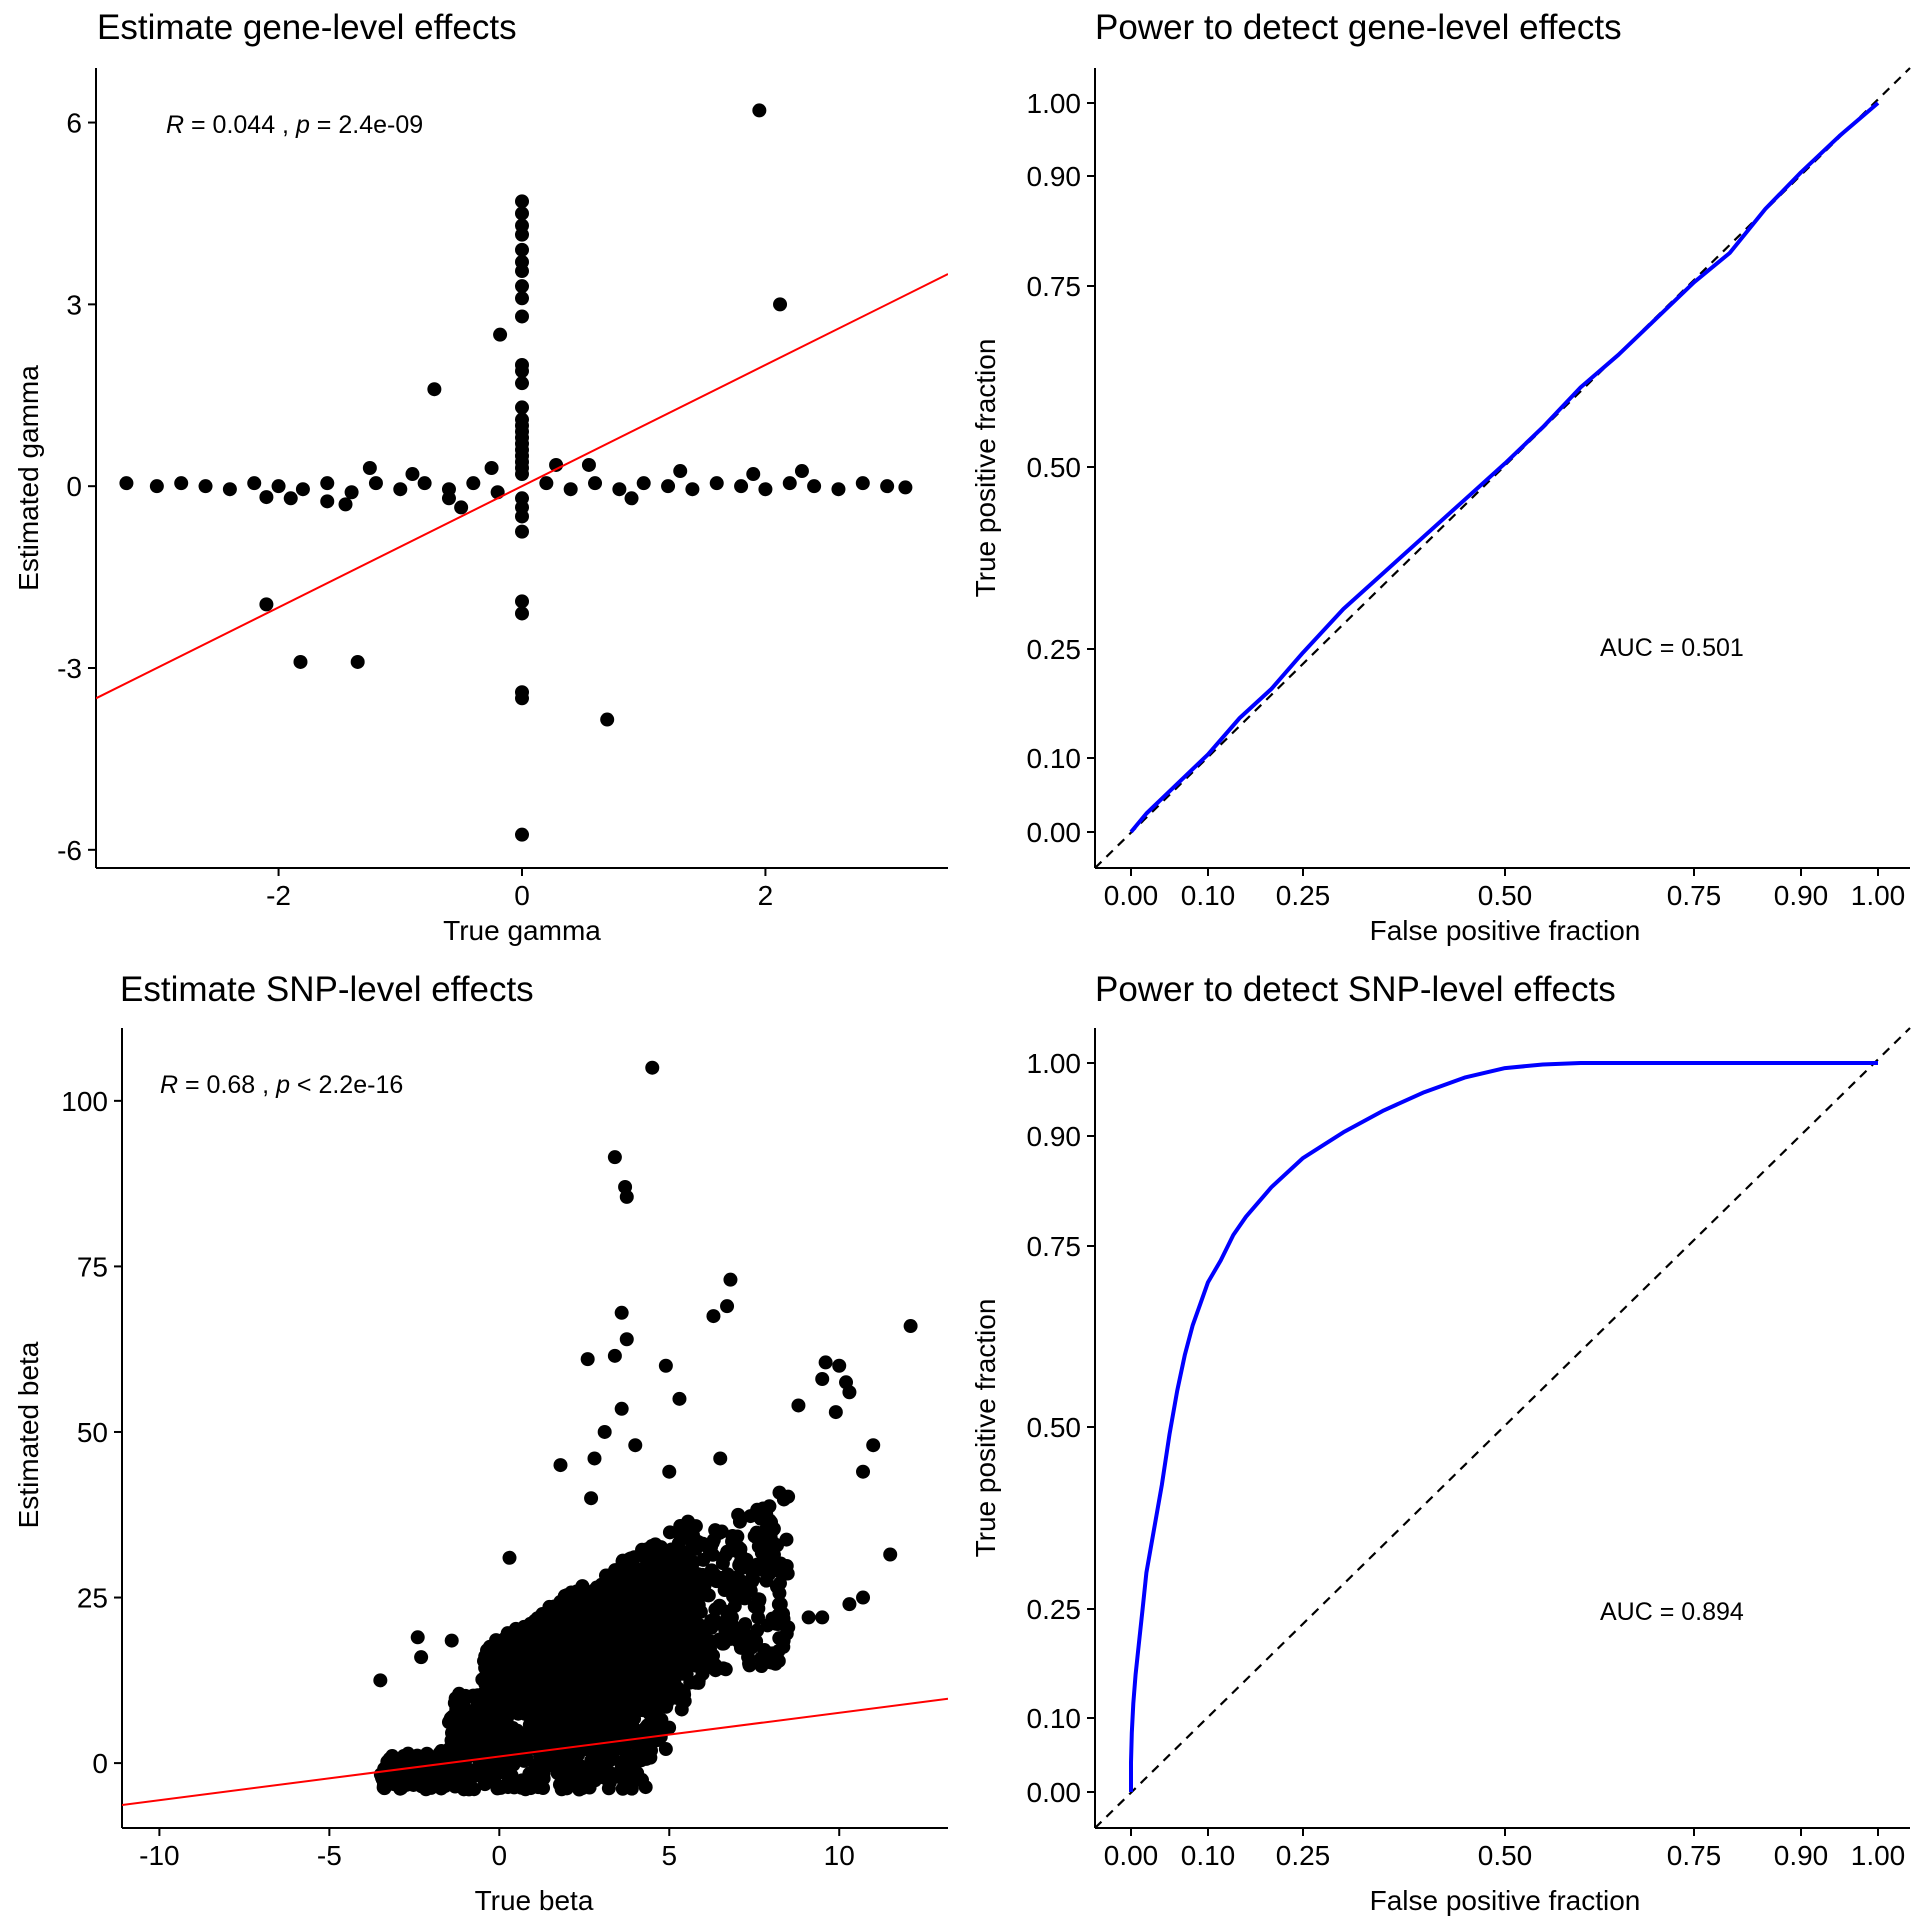 This screenshot has width=1920, height=1920. Describe the element at coordinates (645, 1428) in the screenshot. I see `data-points` at that location.